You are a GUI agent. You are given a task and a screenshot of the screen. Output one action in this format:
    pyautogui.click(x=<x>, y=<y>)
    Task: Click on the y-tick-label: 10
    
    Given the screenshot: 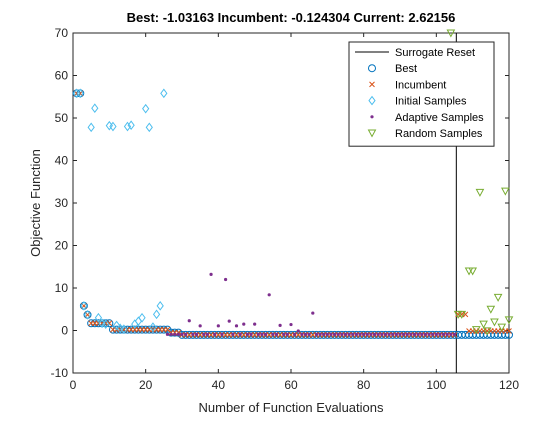 What is the action you would take?
    pyautogui.click(x=62, y=288)
    